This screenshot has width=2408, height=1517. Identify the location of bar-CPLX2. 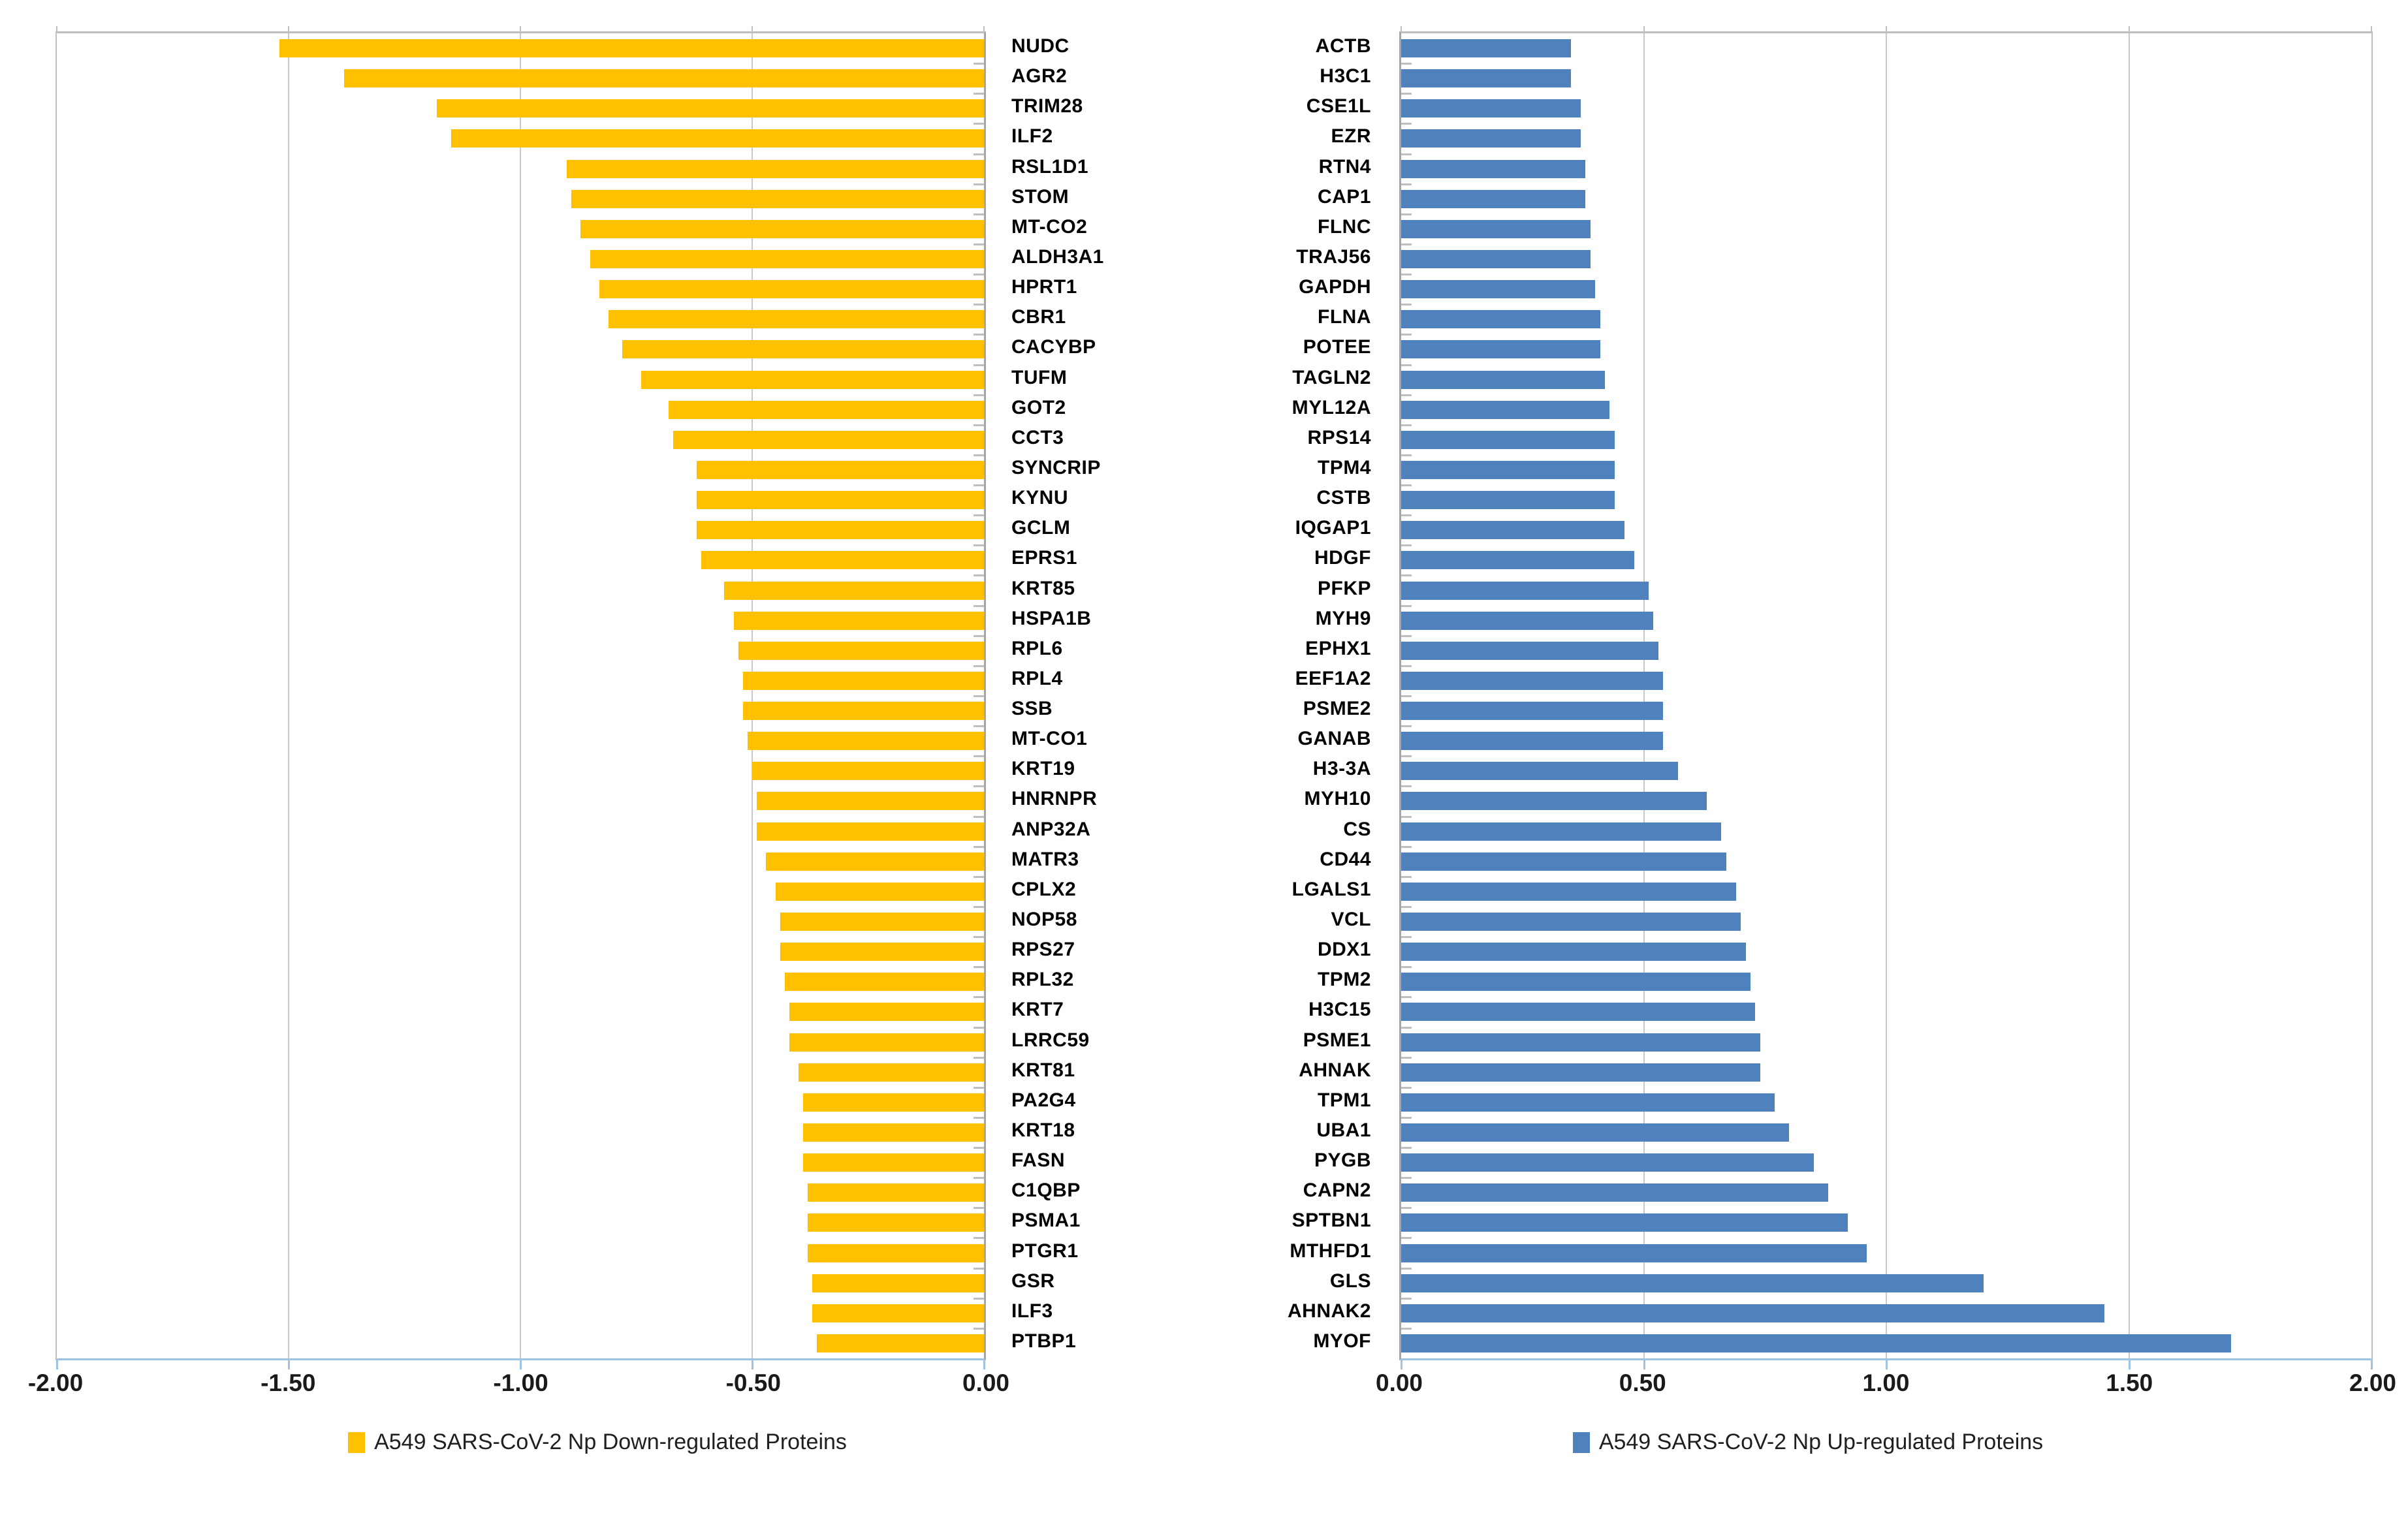
(879, 891).